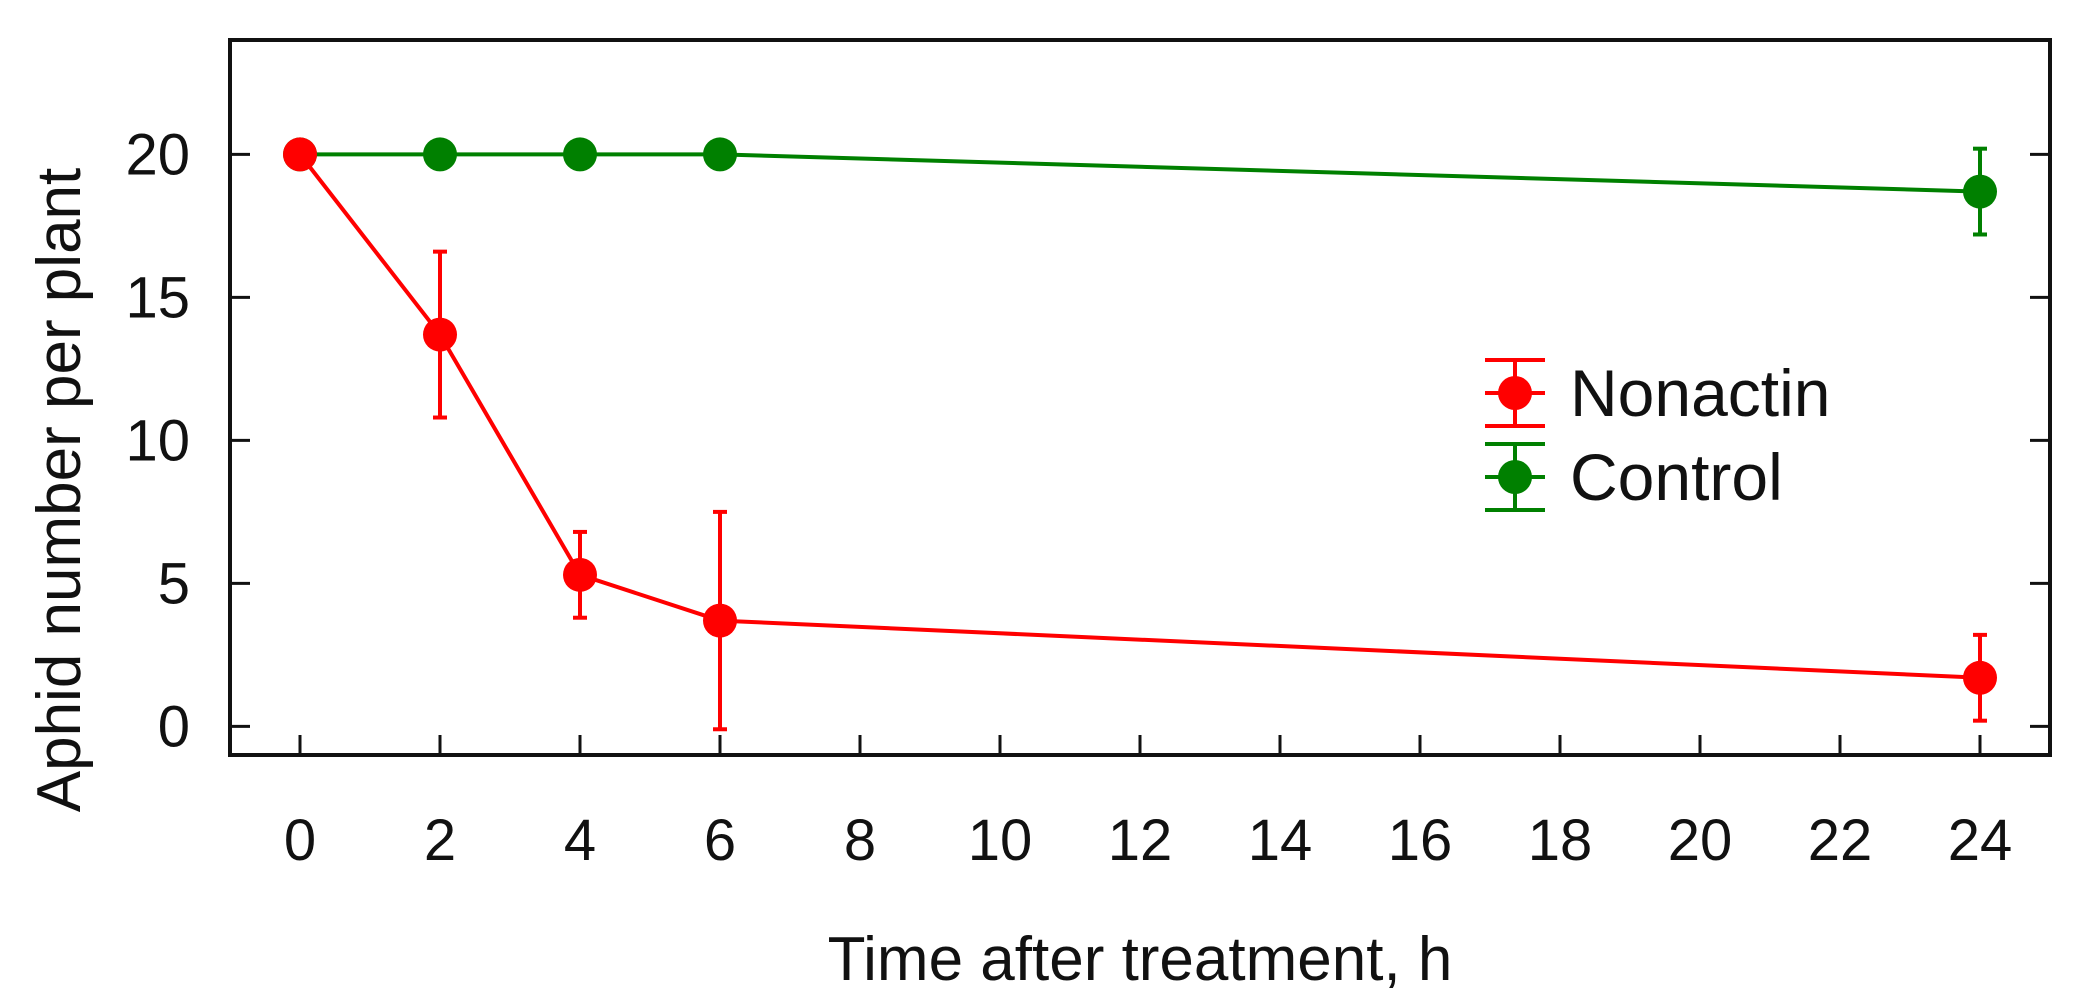 This screenshot has height=1006, width=2092. I want to click on x-tick-label: 2, so click(440, 840).